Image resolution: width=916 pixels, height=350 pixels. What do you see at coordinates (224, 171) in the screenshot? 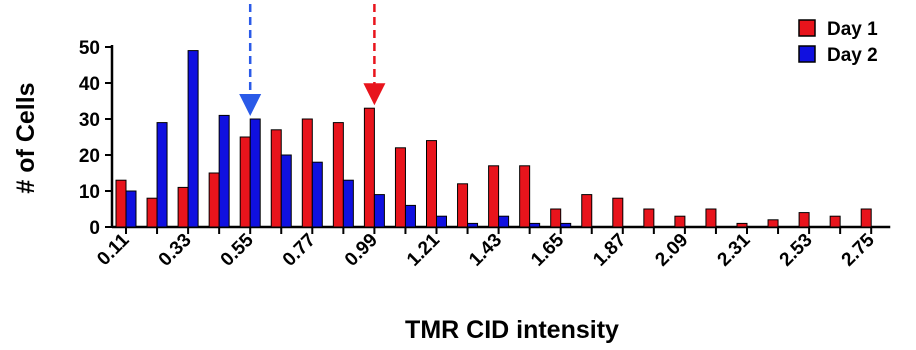
I see `bar-day-2-0.44` at bounding box center [224, 171].